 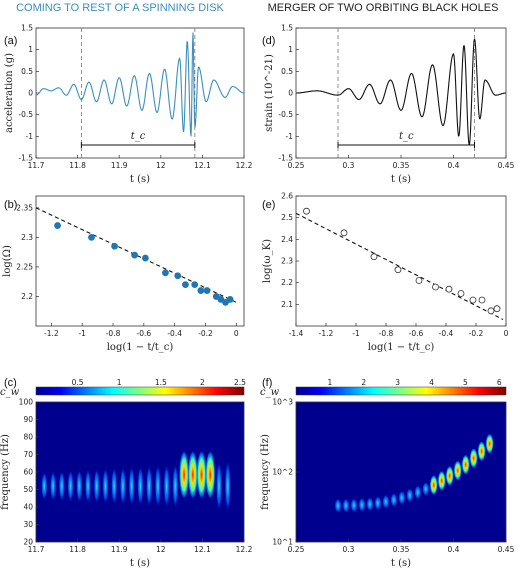 I want to click on f-colorbar-tick: 6, so click(x=499, y=382).